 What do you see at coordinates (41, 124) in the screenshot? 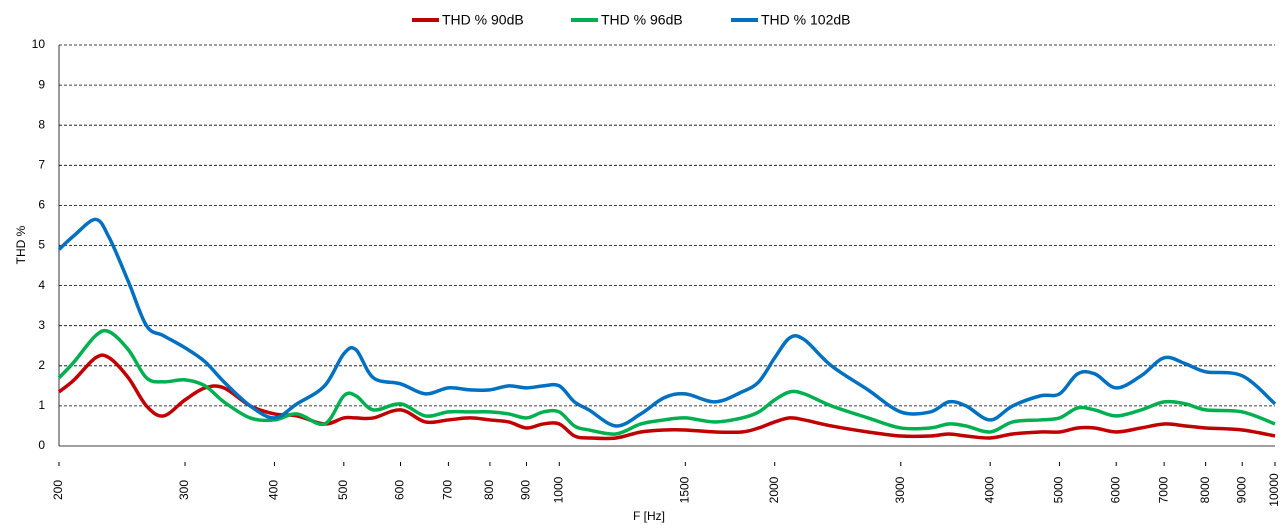
I see `y-tick-label: 8` at bounding box center [41, 124].